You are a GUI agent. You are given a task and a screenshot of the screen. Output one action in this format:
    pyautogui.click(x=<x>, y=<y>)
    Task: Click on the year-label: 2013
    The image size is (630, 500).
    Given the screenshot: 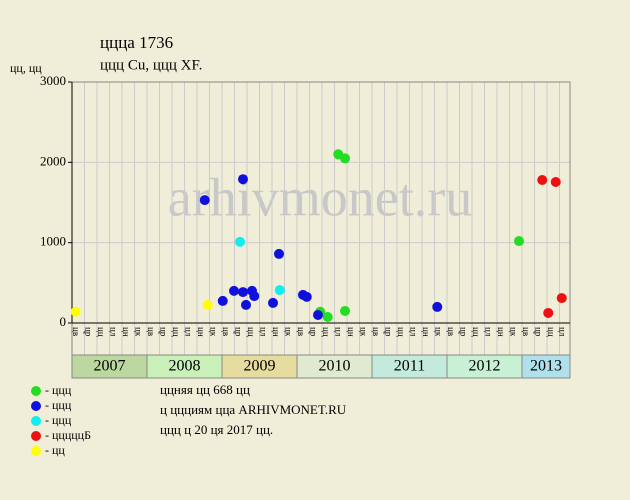 What is the action you would take?
    pyautogui.click(x=546, y=366)
    